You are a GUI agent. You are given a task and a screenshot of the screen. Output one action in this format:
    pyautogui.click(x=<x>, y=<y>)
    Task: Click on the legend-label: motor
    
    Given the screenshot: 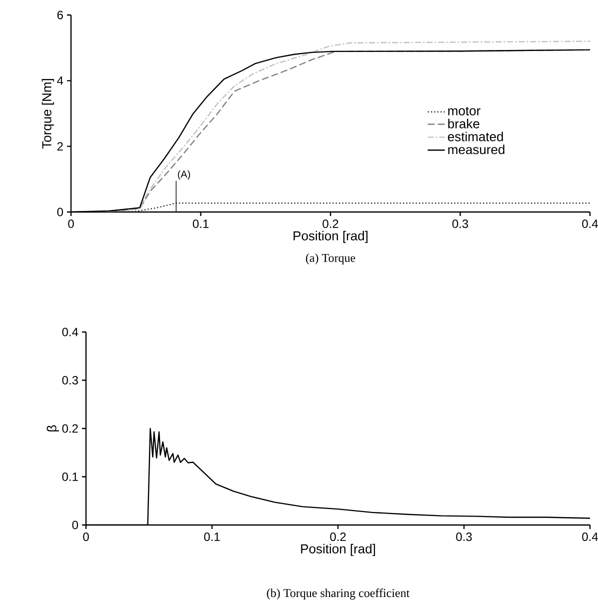 What is the action you would take?
    pyautogui.click(x=464, y=111)
    